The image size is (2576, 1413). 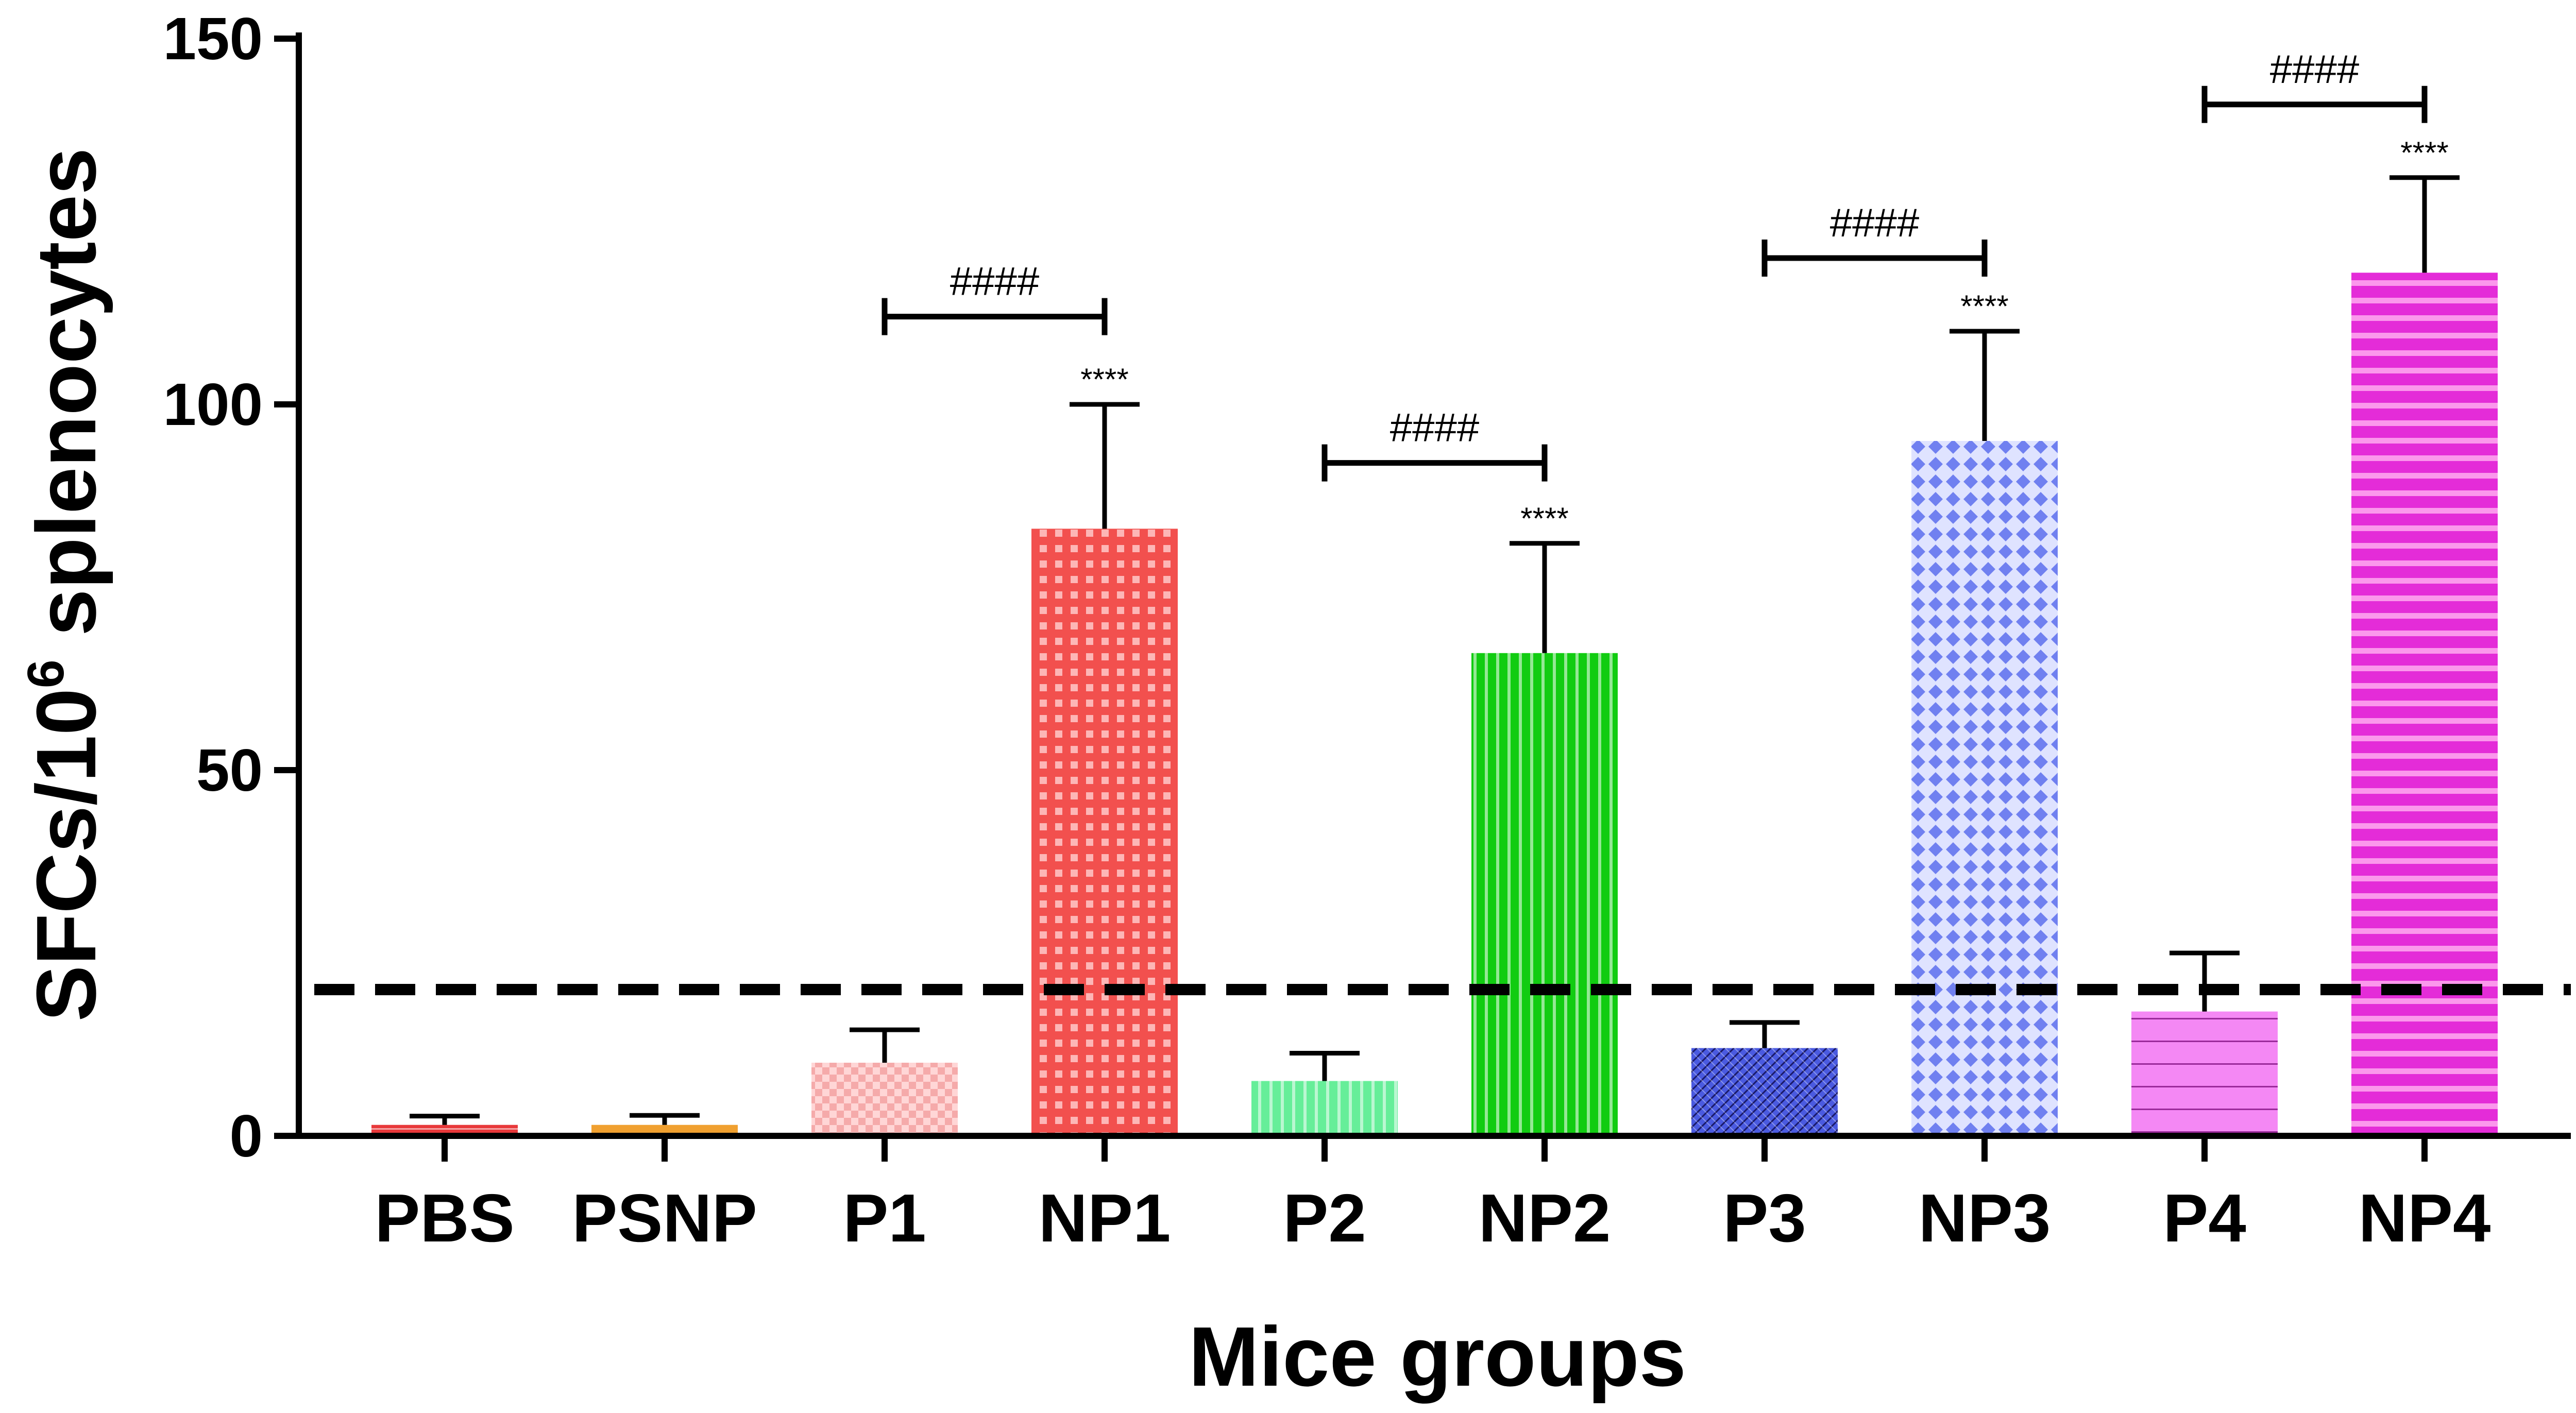 What do you see at coordinates (444, 1218) in the screenshot?
I see `x-tick-label-pbs: PBS` at bounding box center [444, 1218].